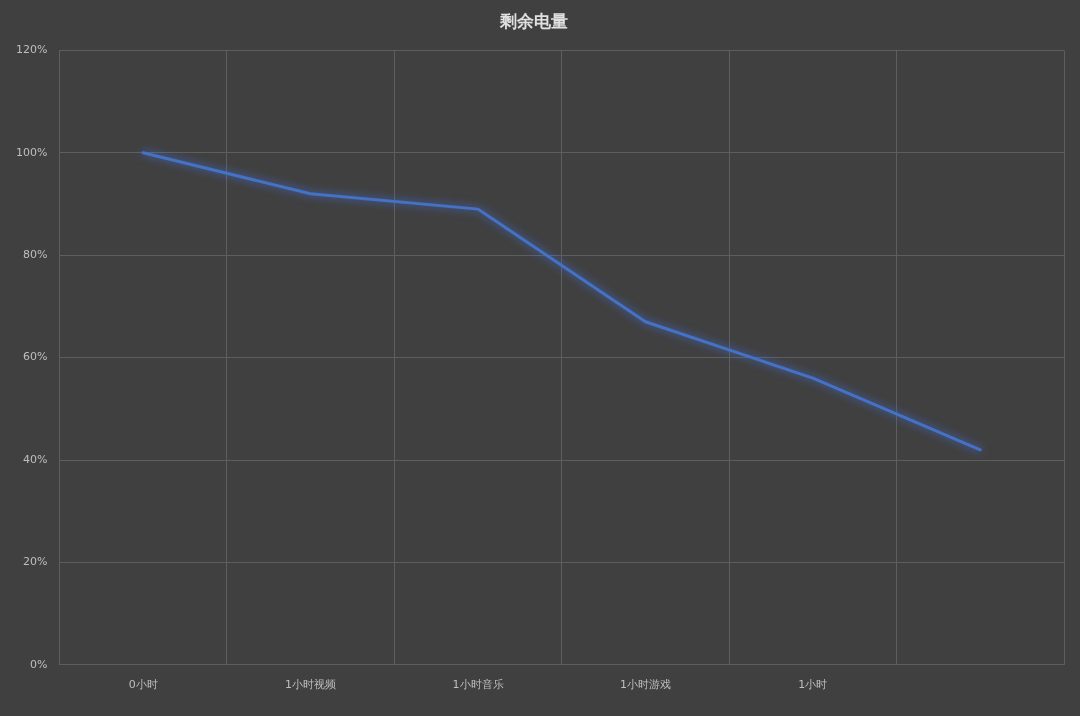 The height and width of the screenshot is (716, 1080). I want to click on y-tick-label: 100%, so click(31, 152).